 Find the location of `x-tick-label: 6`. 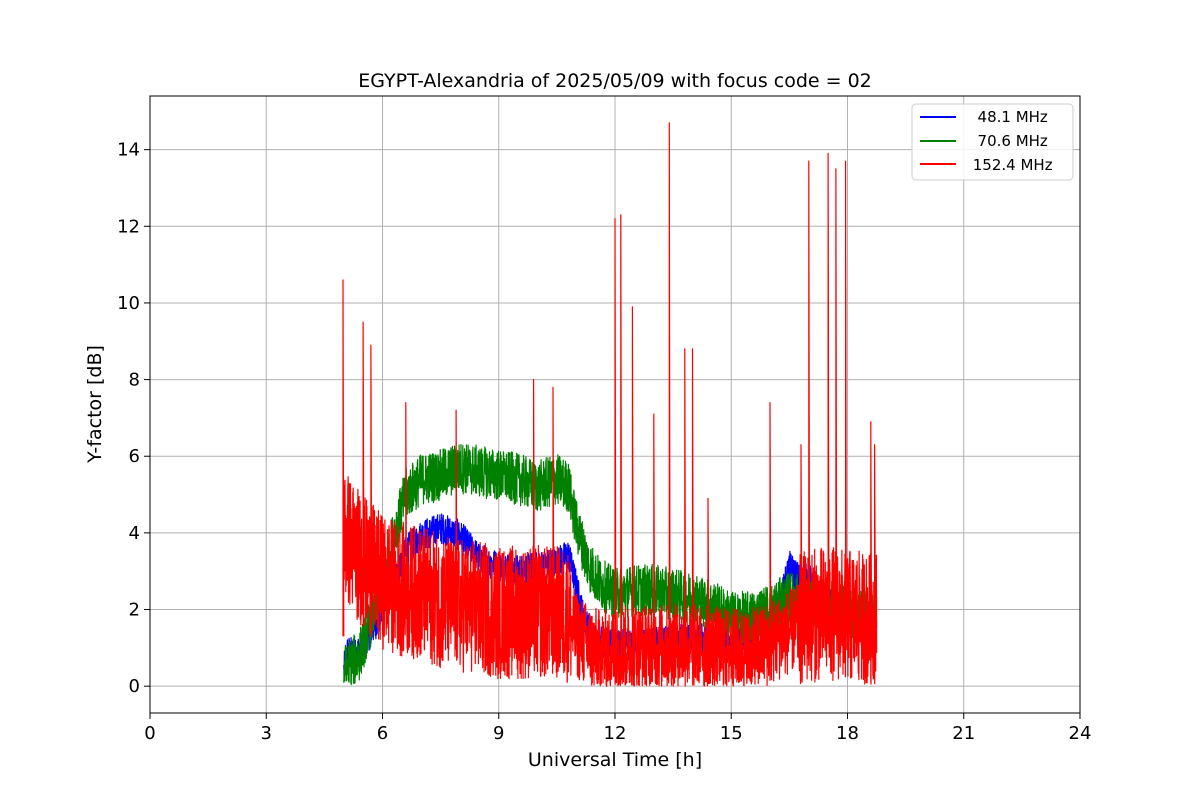

x-tick-label: 6 is located at coordinates (382, 733).